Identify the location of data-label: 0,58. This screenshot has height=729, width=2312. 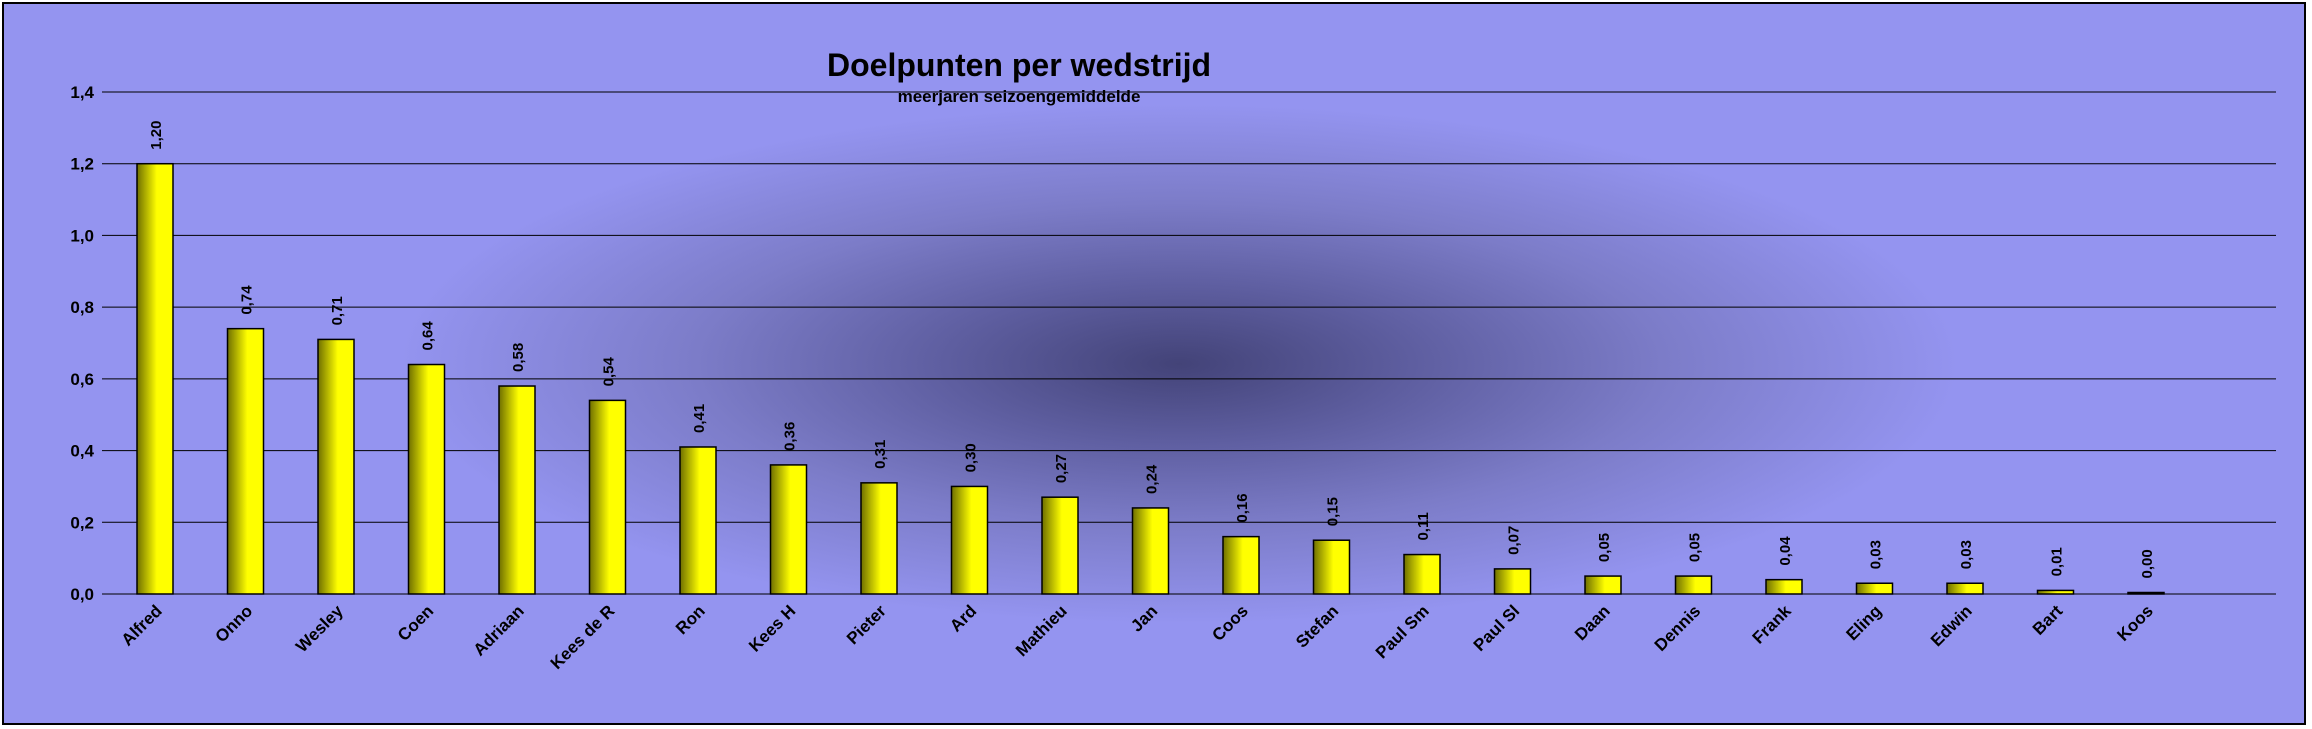
(518, 357).